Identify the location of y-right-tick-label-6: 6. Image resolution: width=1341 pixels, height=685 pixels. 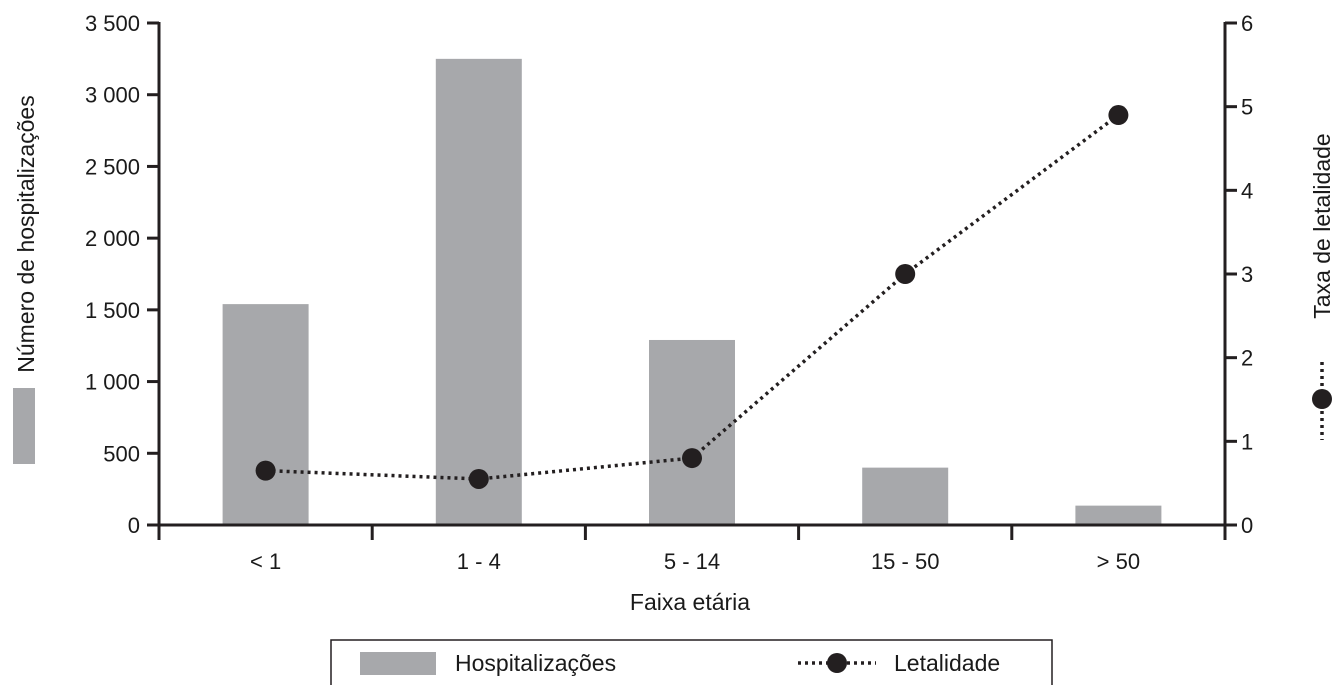
(1247, 23).